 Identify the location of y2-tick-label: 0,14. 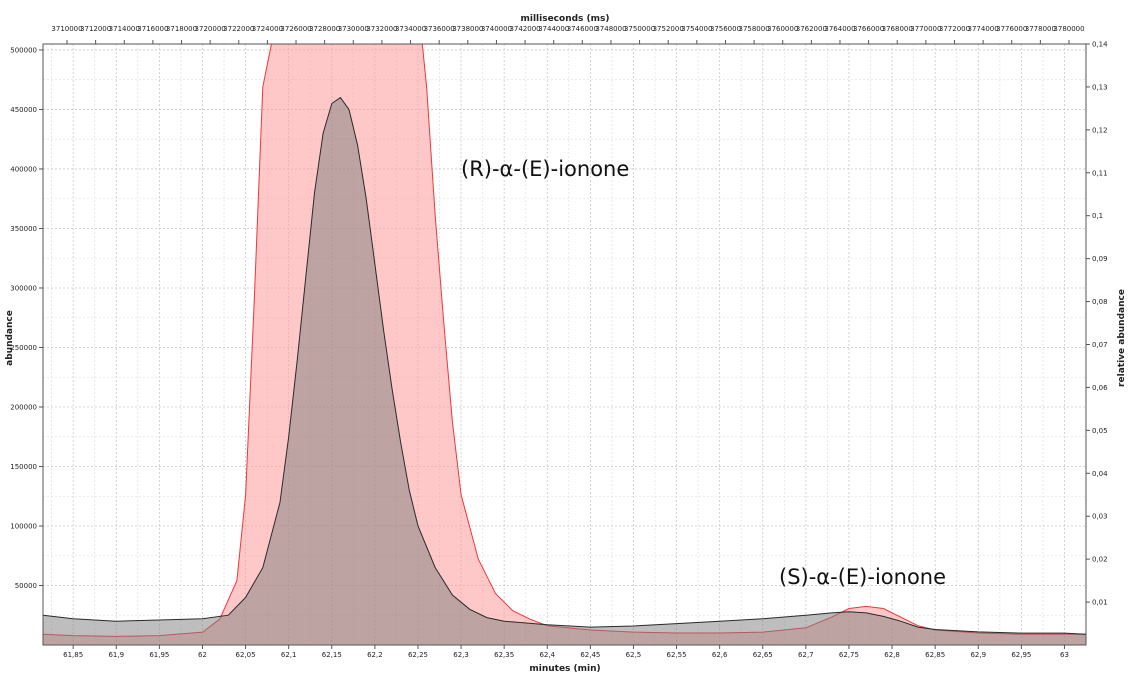
(1100, 45).